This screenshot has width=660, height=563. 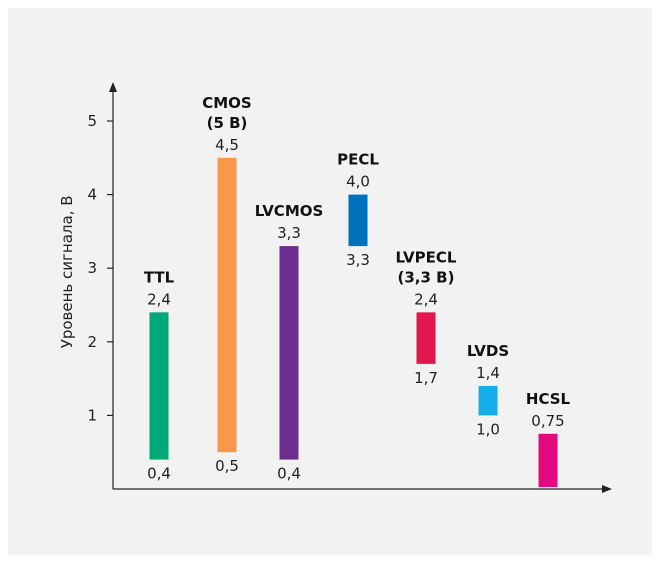 I want to click on y-axis-arrow, so click(x=113, y=87).